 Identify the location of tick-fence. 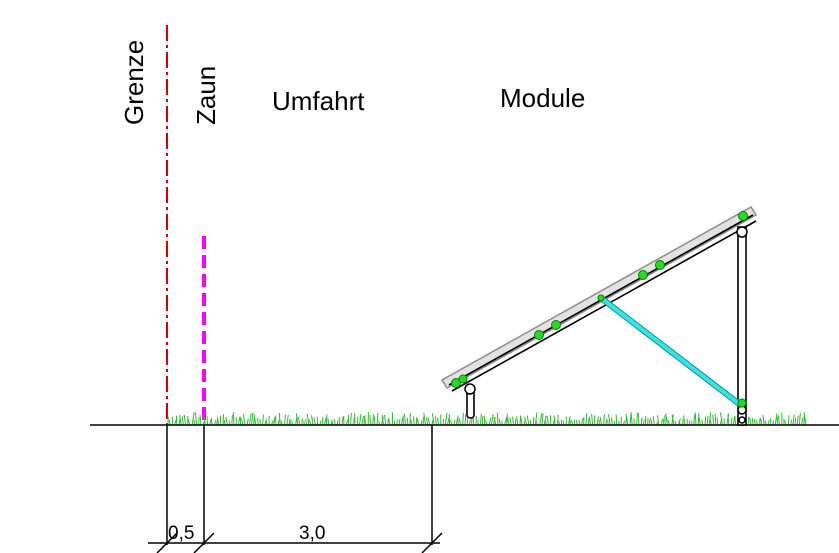
(204, 542).